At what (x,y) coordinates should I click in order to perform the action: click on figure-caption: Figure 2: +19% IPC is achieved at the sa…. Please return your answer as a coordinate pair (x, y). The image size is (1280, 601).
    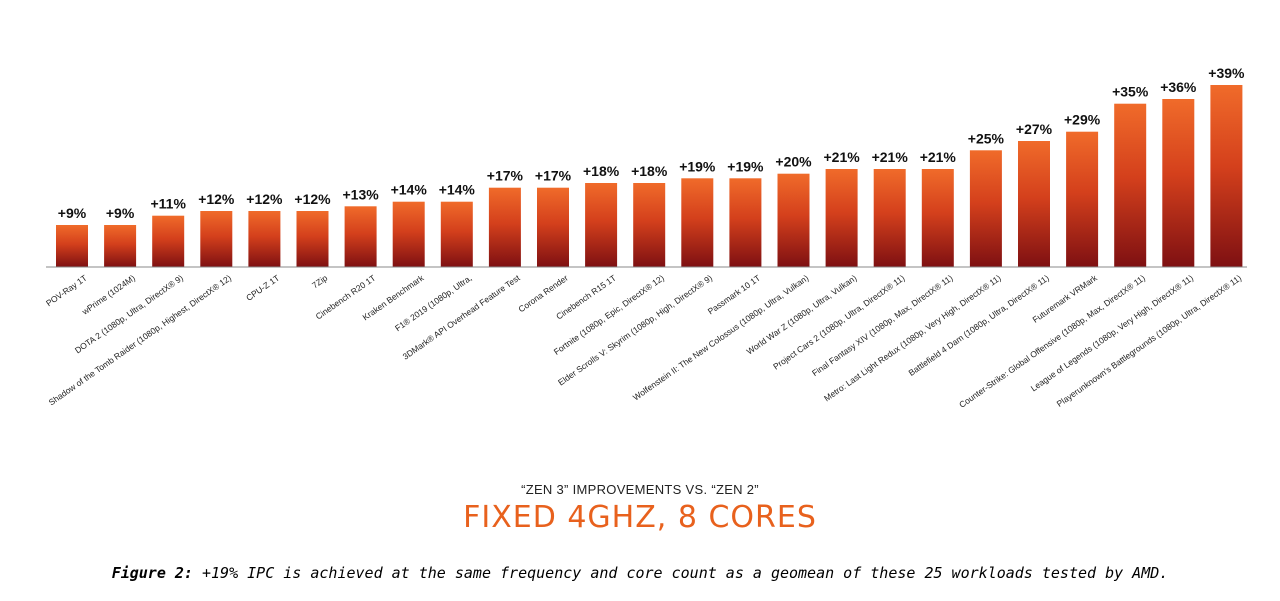
    Looking at the image, I should click on (640, 573).